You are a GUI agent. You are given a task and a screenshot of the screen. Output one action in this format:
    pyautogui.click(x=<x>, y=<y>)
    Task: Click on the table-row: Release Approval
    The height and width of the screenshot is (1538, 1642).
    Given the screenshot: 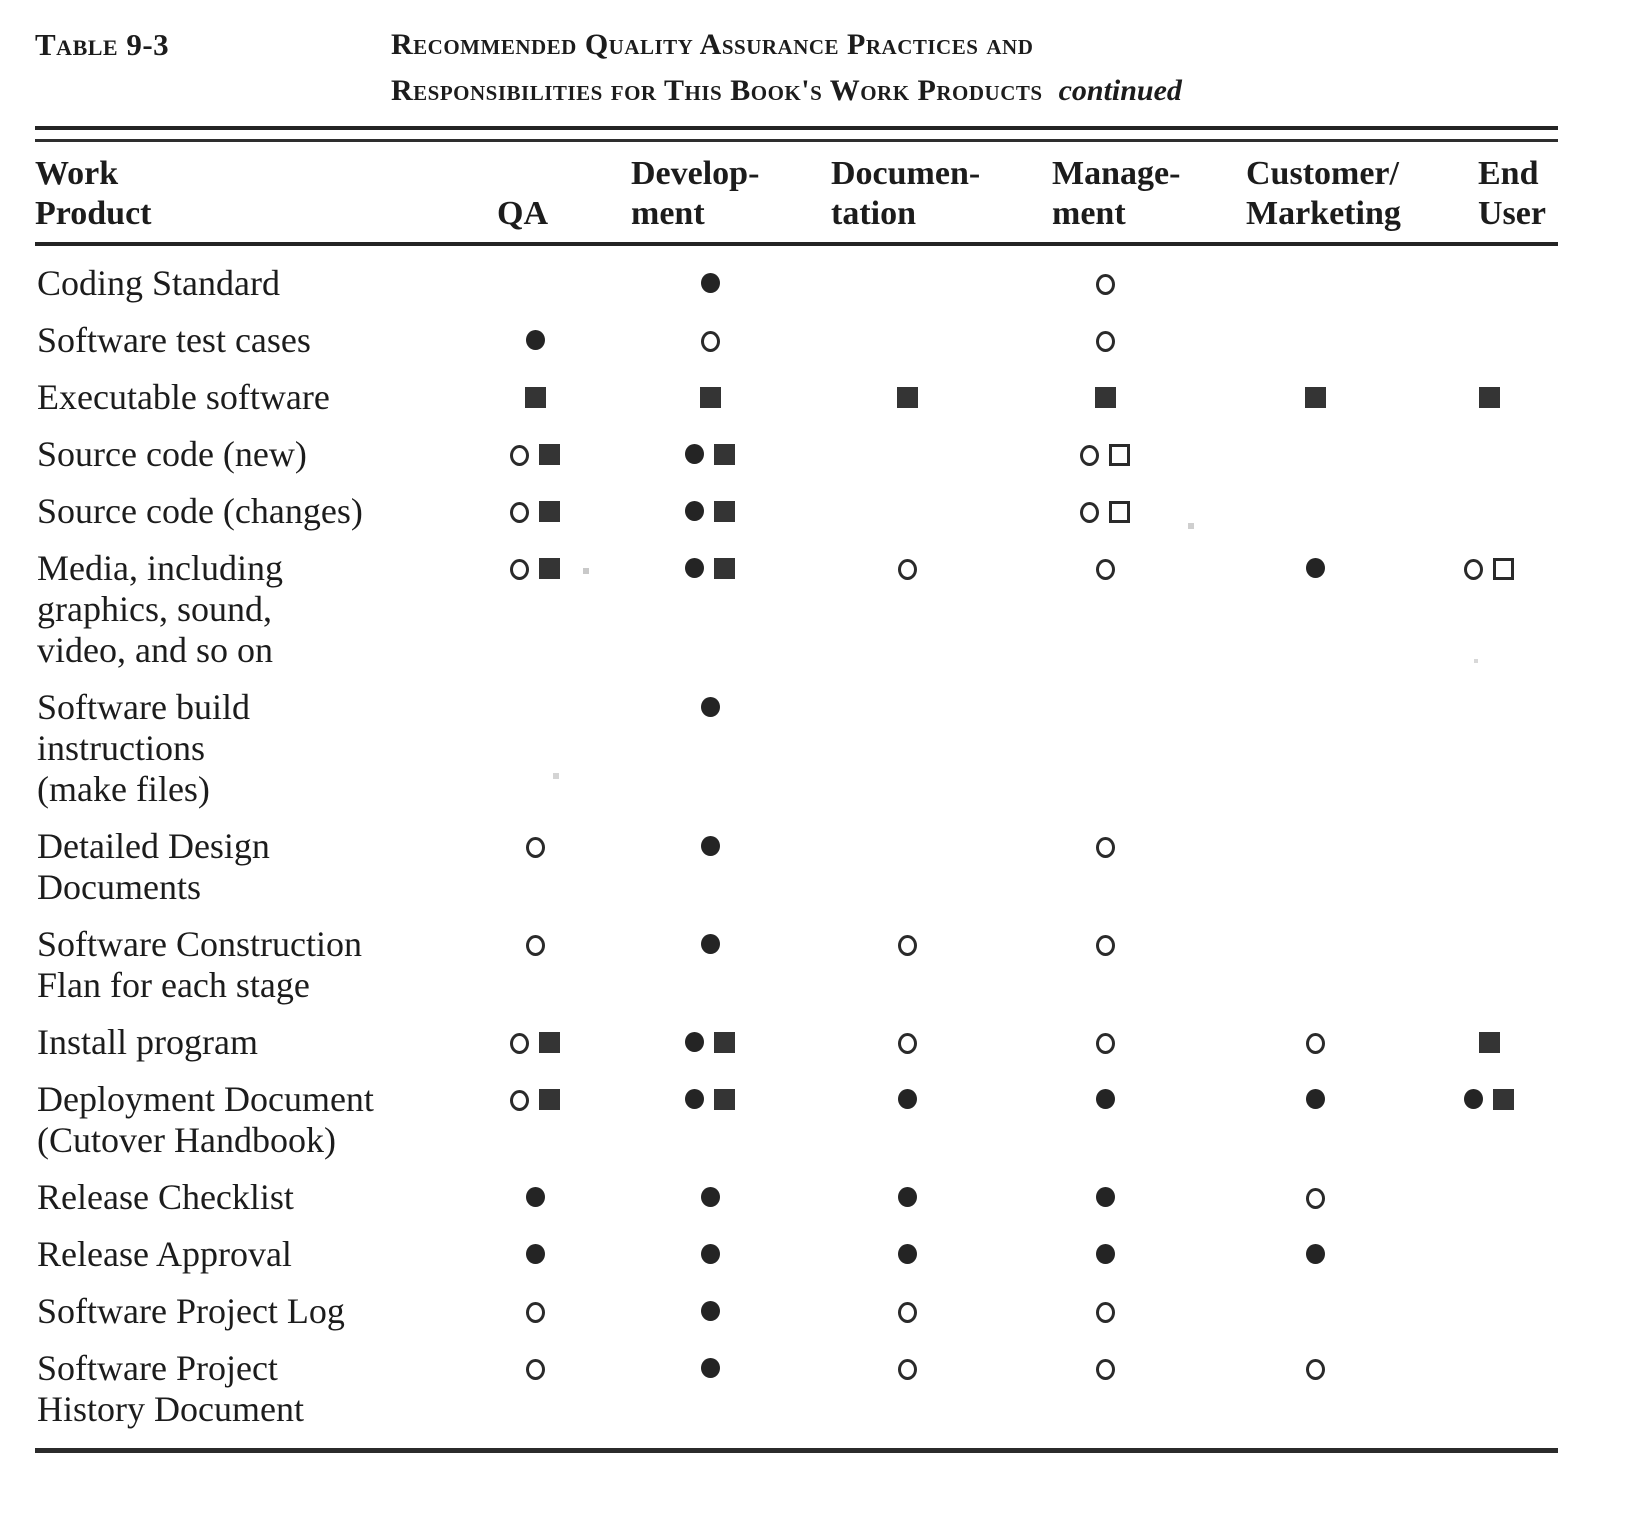 What is the action you would take?
    pyautogui.click(x=796, y=1262)
    